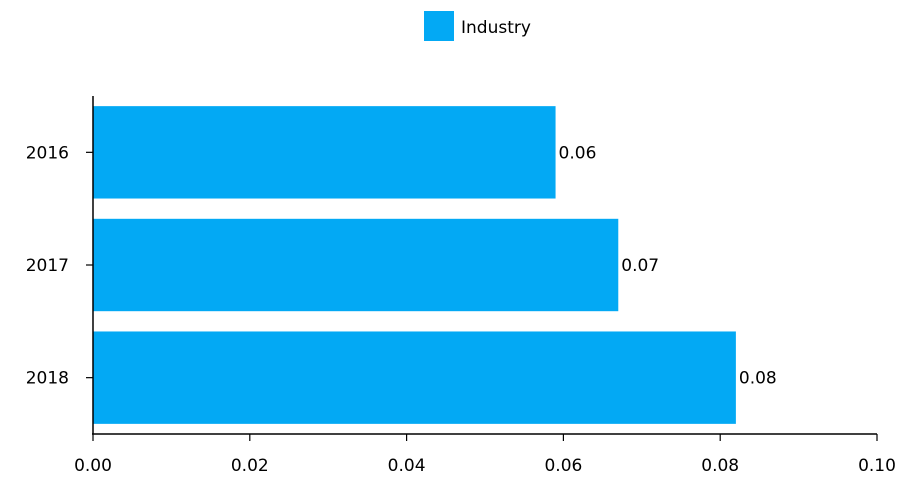  I want to click on y-axis: 2016 2017 2018, so click(60, 265).